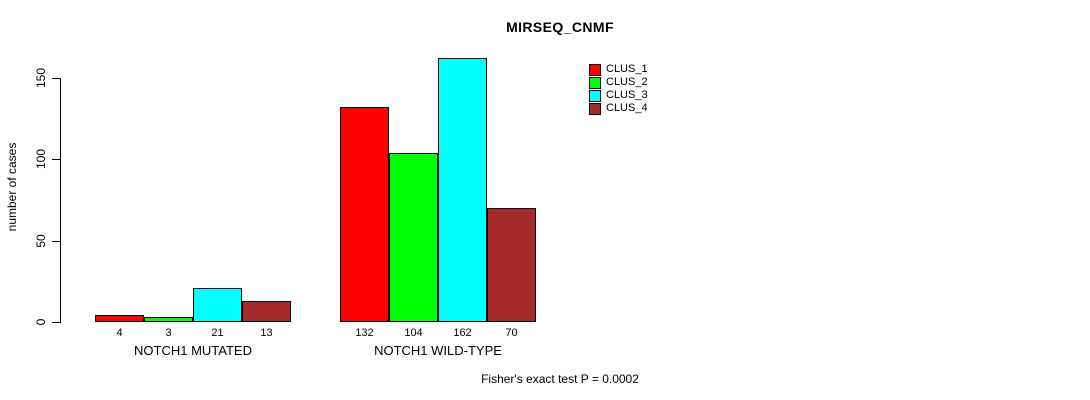 The width and height of the screenshot is (1090, 400). What do you see at coordinates (364, 333) in the screenshot?
I see `bar-value-label: 132` at bounding box center [364, 333].